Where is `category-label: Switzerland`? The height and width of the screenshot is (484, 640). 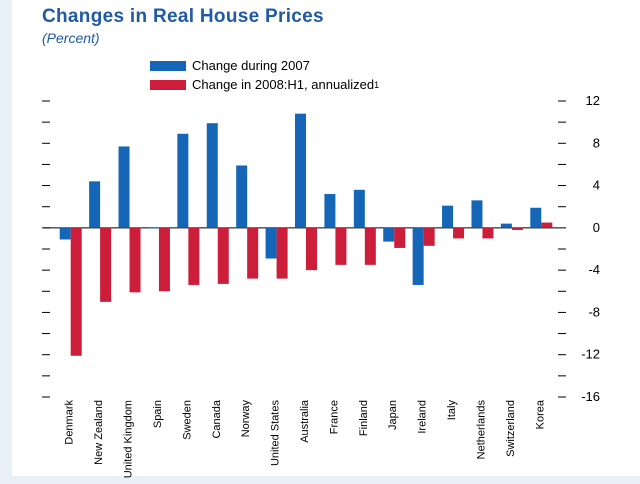
category-label: Switzerland is located at coordinates (511, 428).